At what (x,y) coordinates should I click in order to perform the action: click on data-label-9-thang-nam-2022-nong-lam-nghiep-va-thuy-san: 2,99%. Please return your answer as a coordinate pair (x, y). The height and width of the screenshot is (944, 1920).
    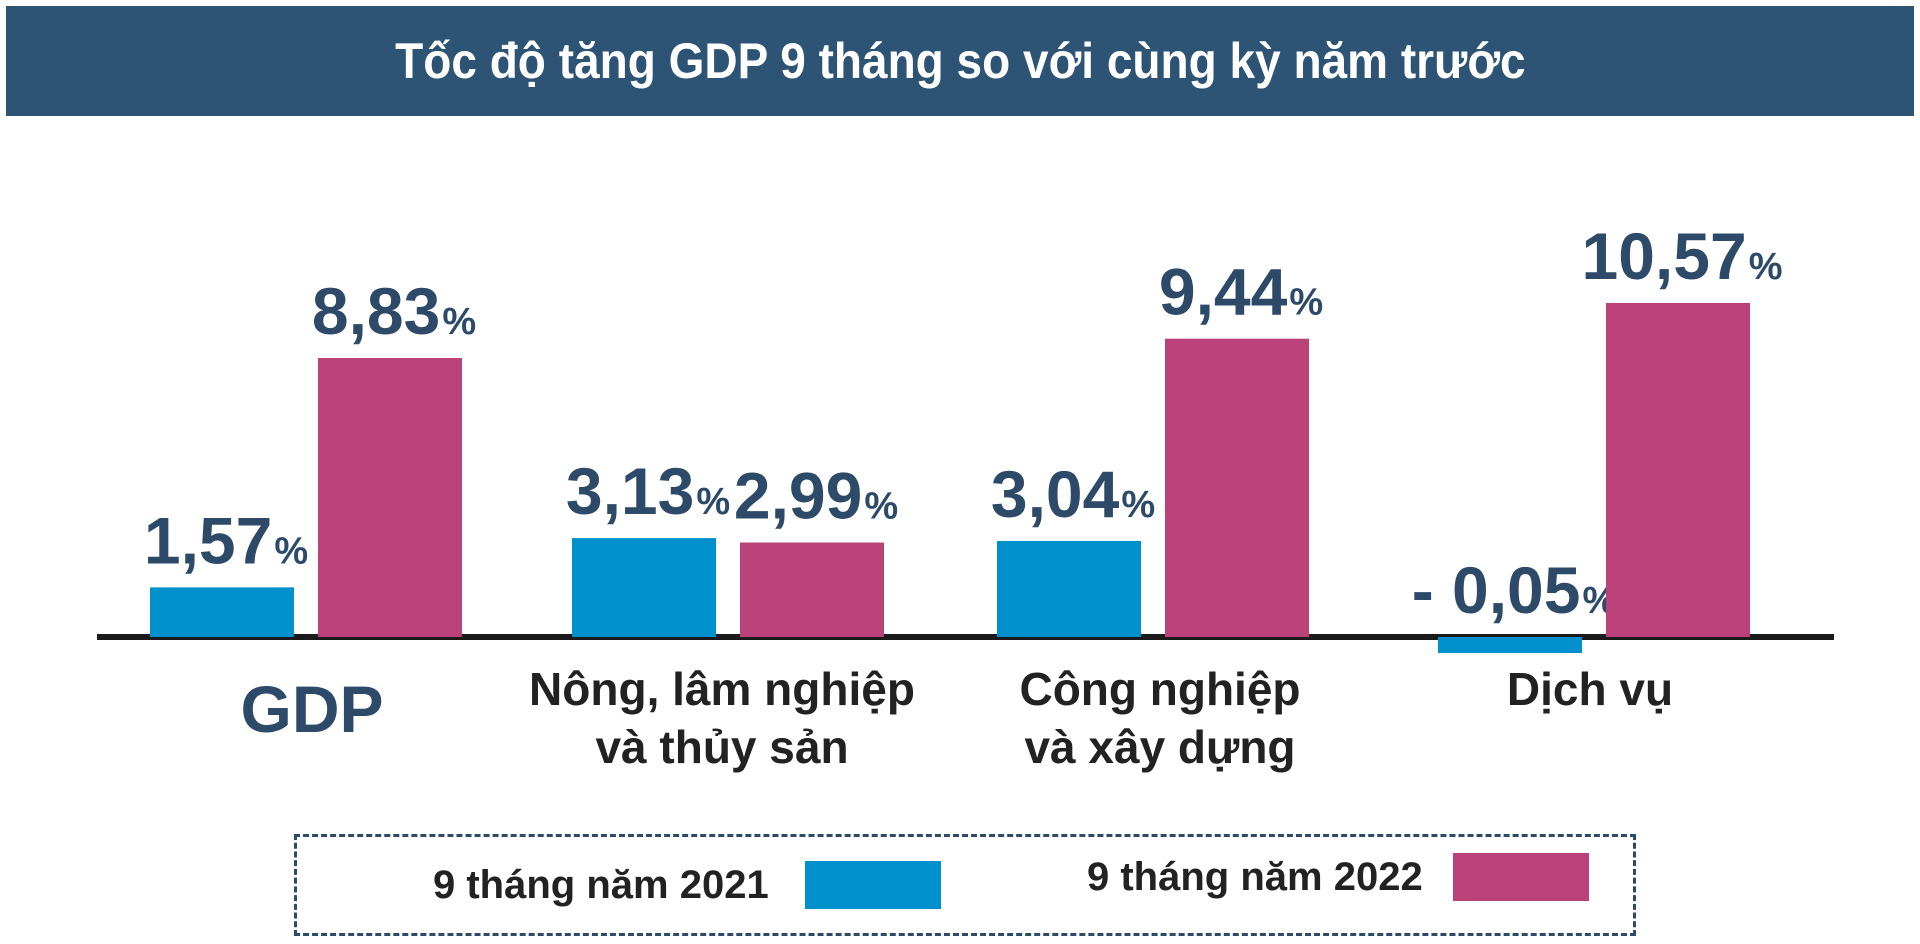
    Looking at the image, I should click on (816, 496).